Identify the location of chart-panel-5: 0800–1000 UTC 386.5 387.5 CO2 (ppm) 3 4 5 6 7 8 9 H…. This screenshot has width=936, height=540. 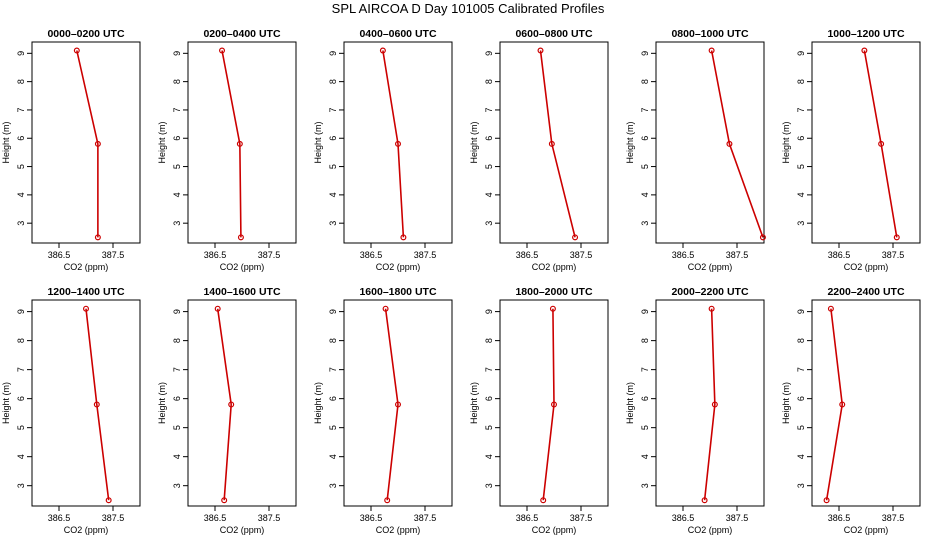
(695, 150).